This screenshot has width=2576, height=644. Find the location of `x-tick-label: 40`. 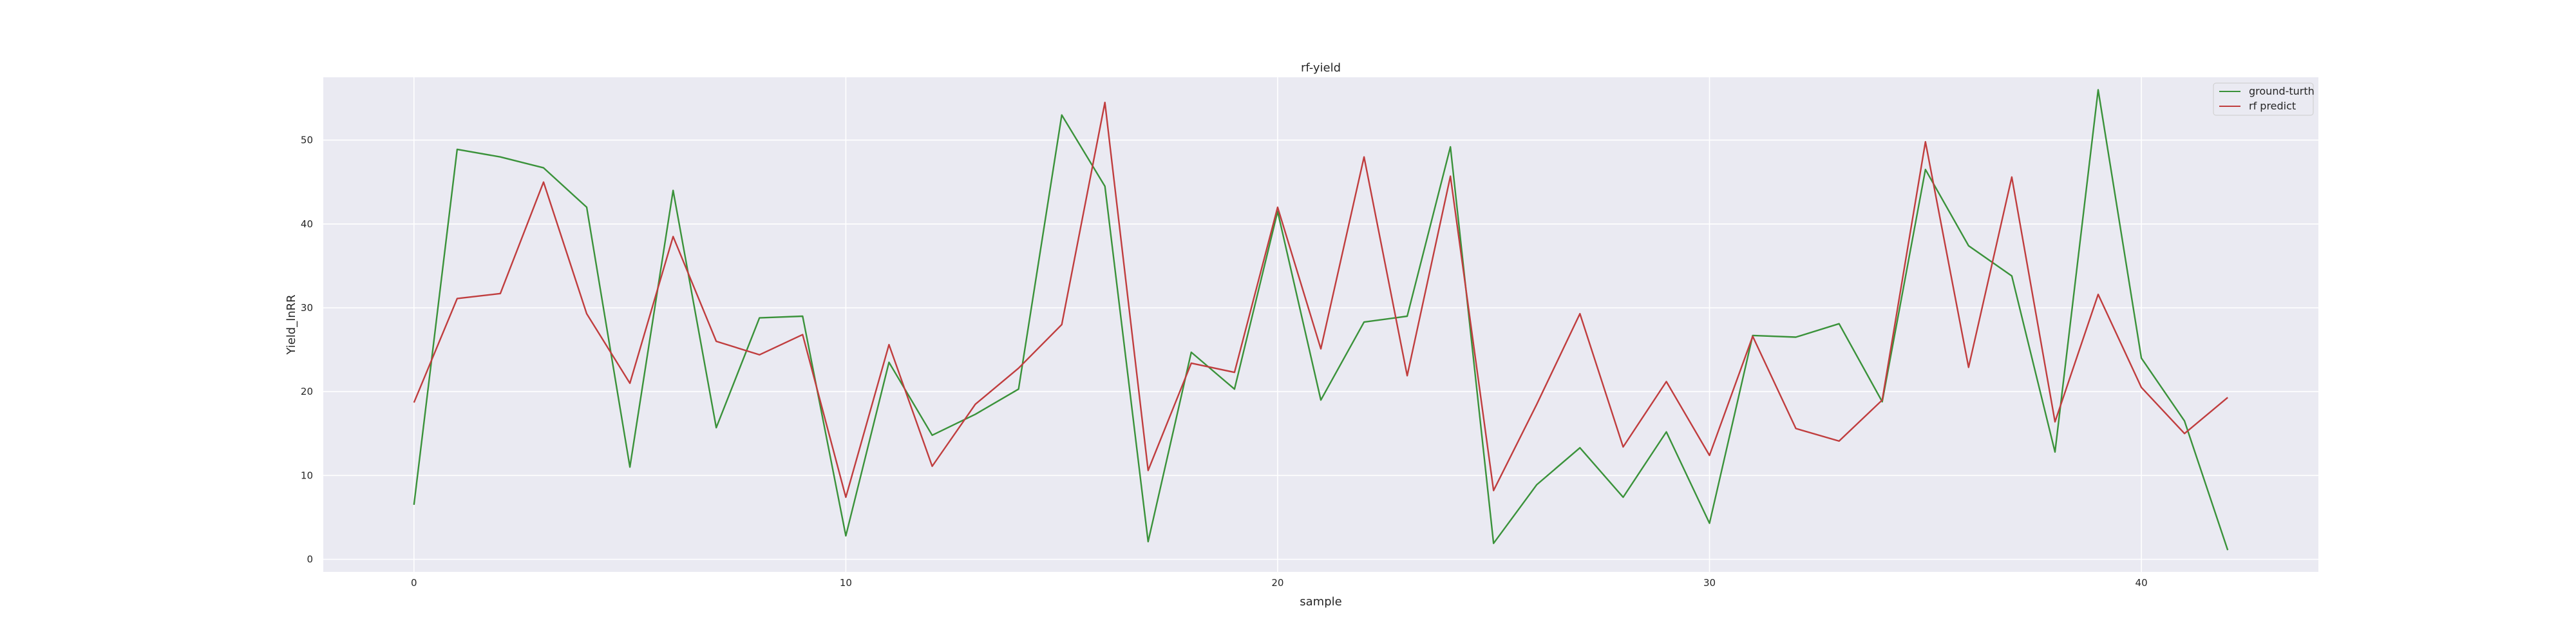

x-tick-label: 40 is located at coordinates (2142, 583).